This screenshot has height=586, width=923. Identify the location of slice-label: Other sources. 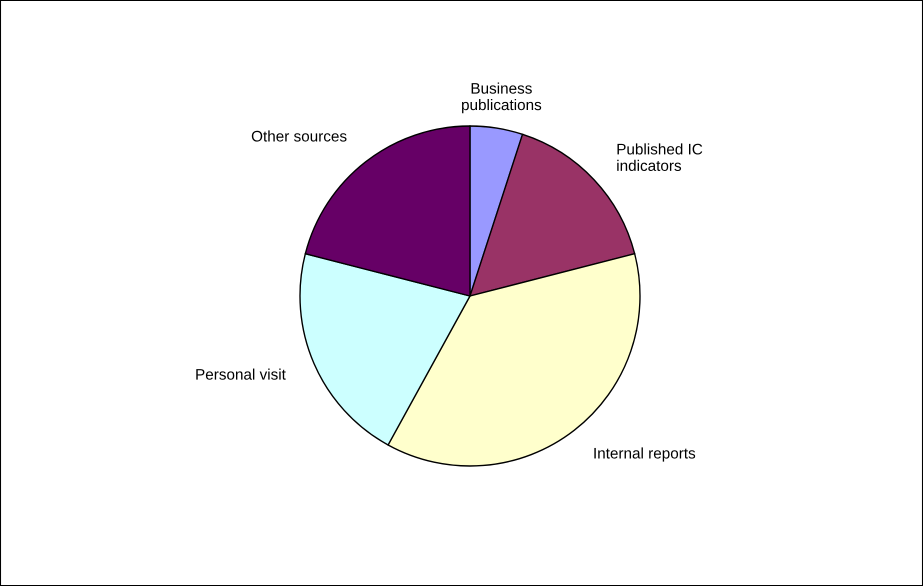
(299, 136).